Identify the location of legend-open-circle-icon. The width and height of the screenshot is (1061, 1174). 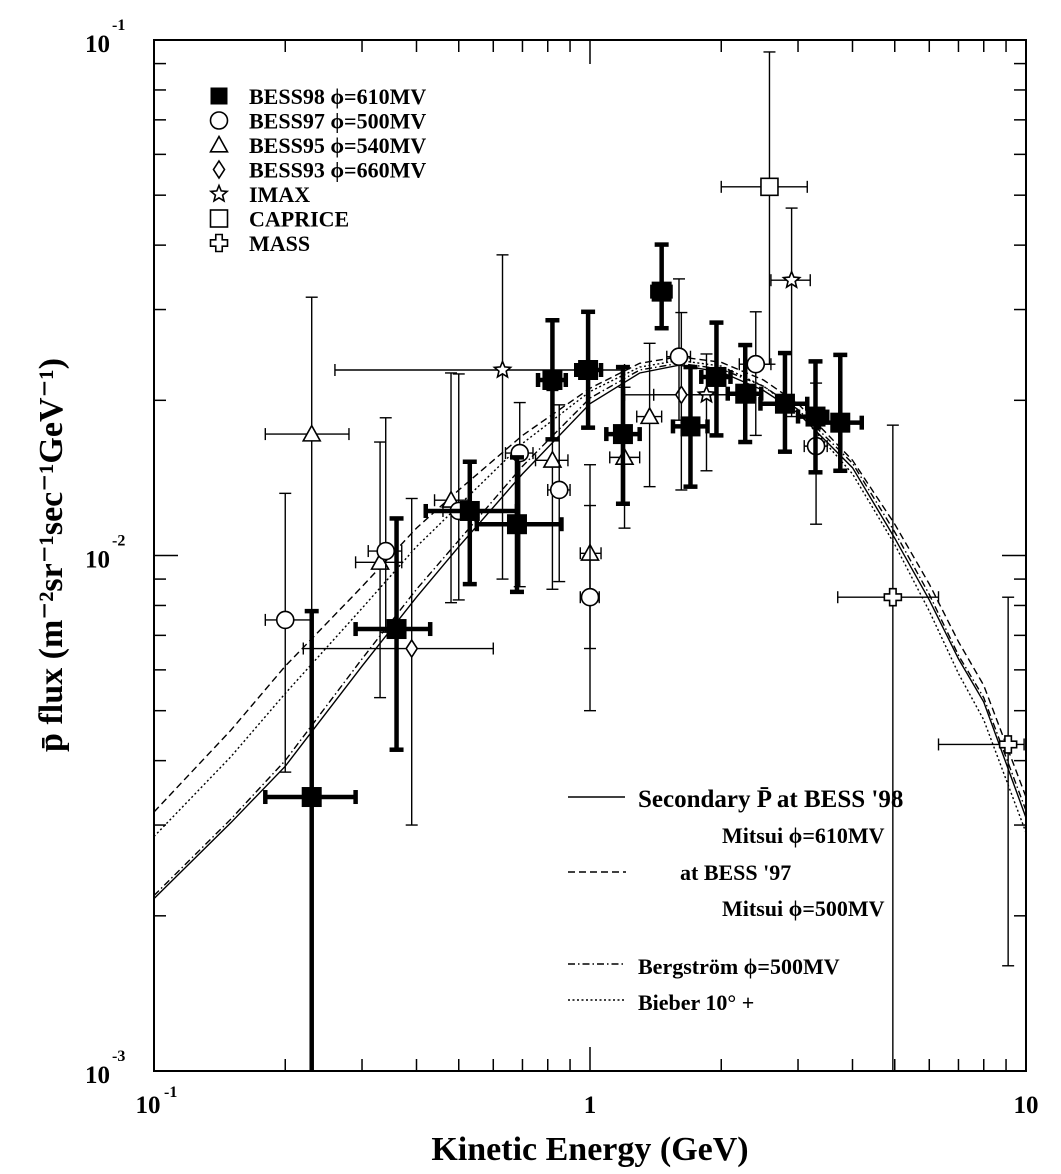
(219, 120).